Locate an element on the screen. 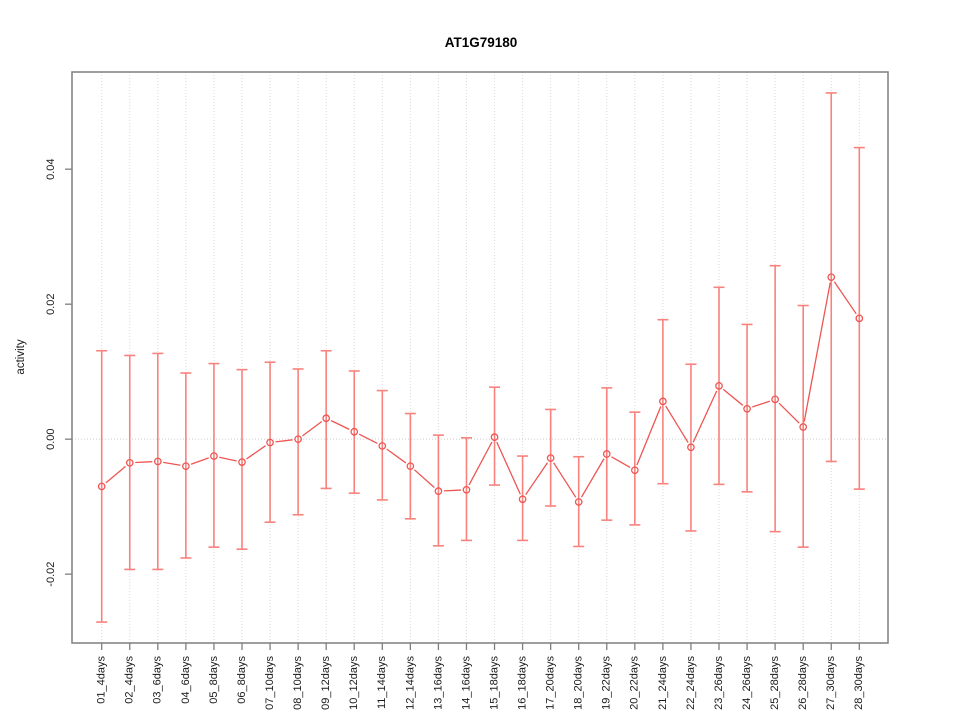 The height and width of the screenshot is (720, 960). x-tick-label: 12_14days is located at coordinates (410, 683).